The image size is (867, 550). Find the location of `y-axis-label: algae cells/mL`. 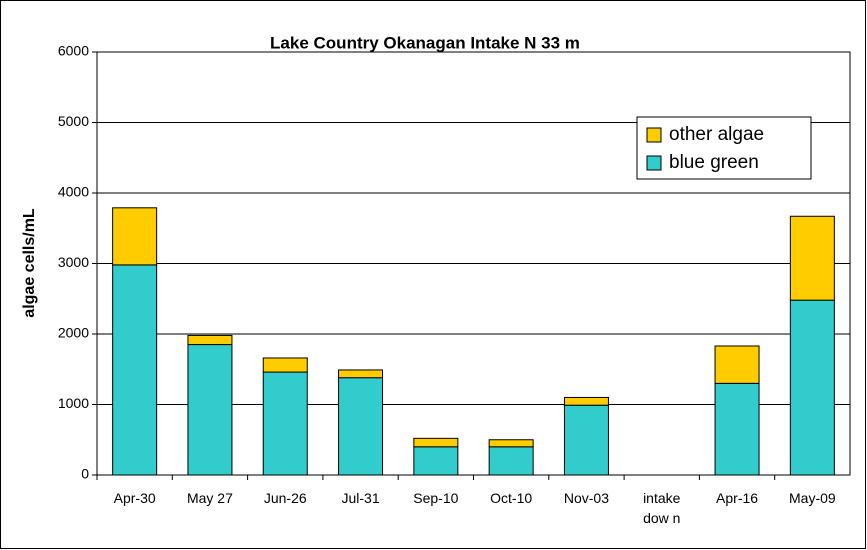

y-axis-label: algae cells/mL is located at coordinates (29, 263).